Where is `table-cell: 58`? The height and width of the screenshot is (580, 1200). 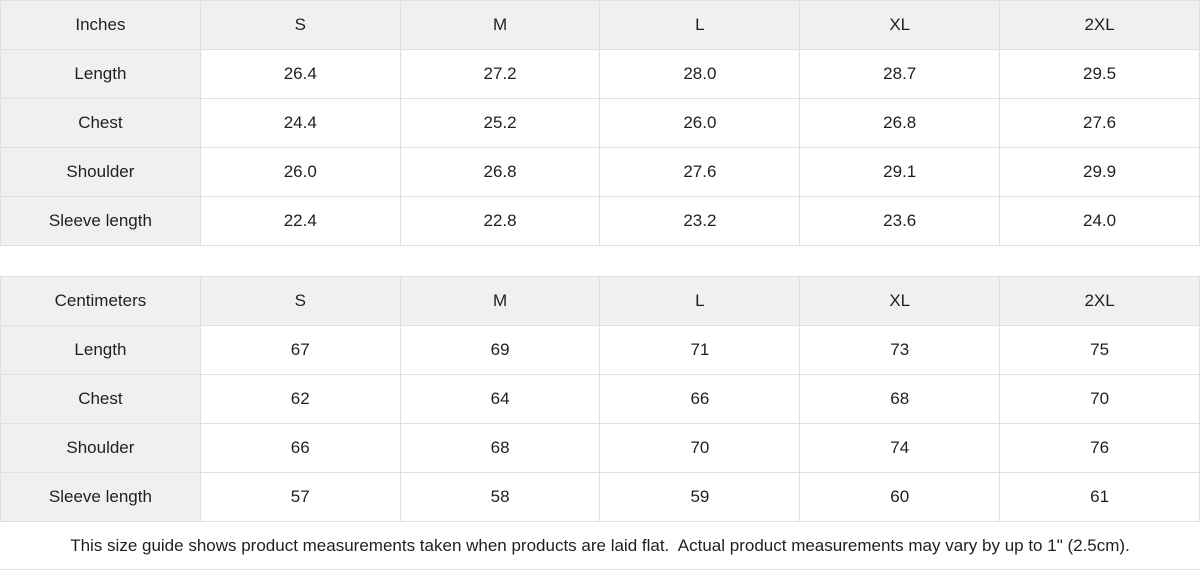 table-cell: 58 is located at coordinates (500, 497).